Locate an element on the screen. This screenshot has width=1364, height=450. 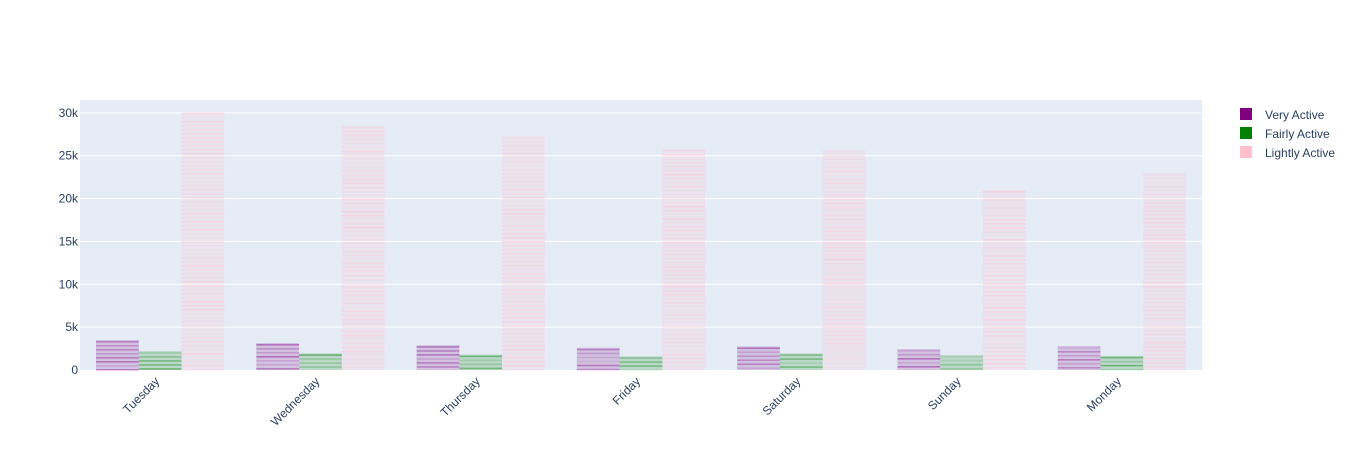
bar-very-active is located at coordinates (758, 358).